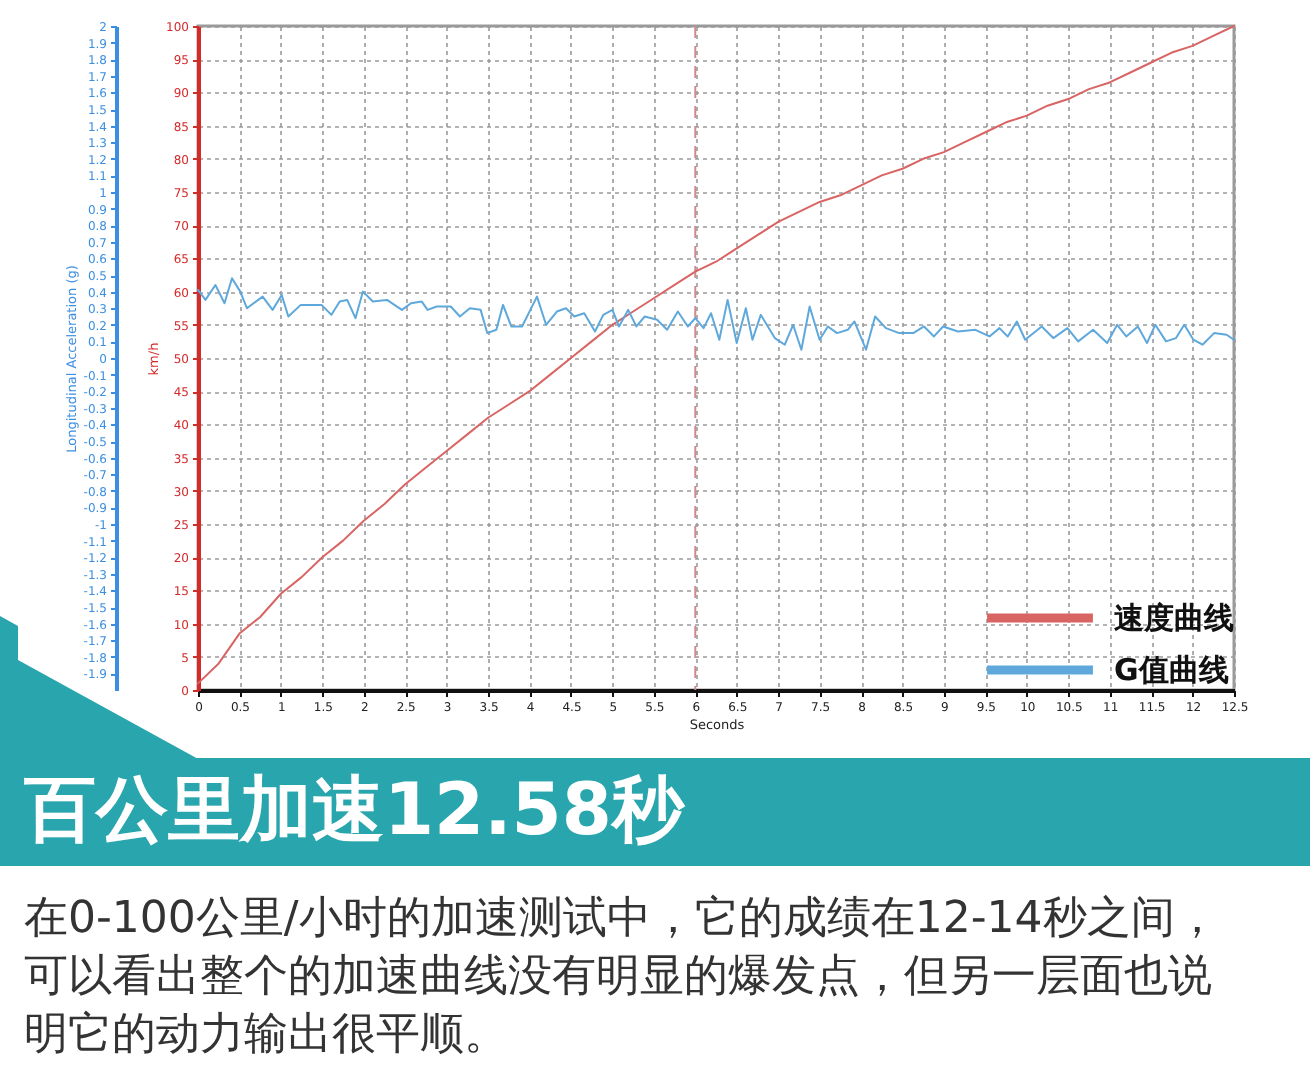  What do you see at coordinates (622, 978) in the screenshot?
I see `text: 在0-100公里/小时的加速测试中，它的成绩在12-14秒之间，可以看出整个的加速曲线没有明显的爆发点，但另一层面也说明它的动力输出很平顺。` at bounding box center [622, 978].